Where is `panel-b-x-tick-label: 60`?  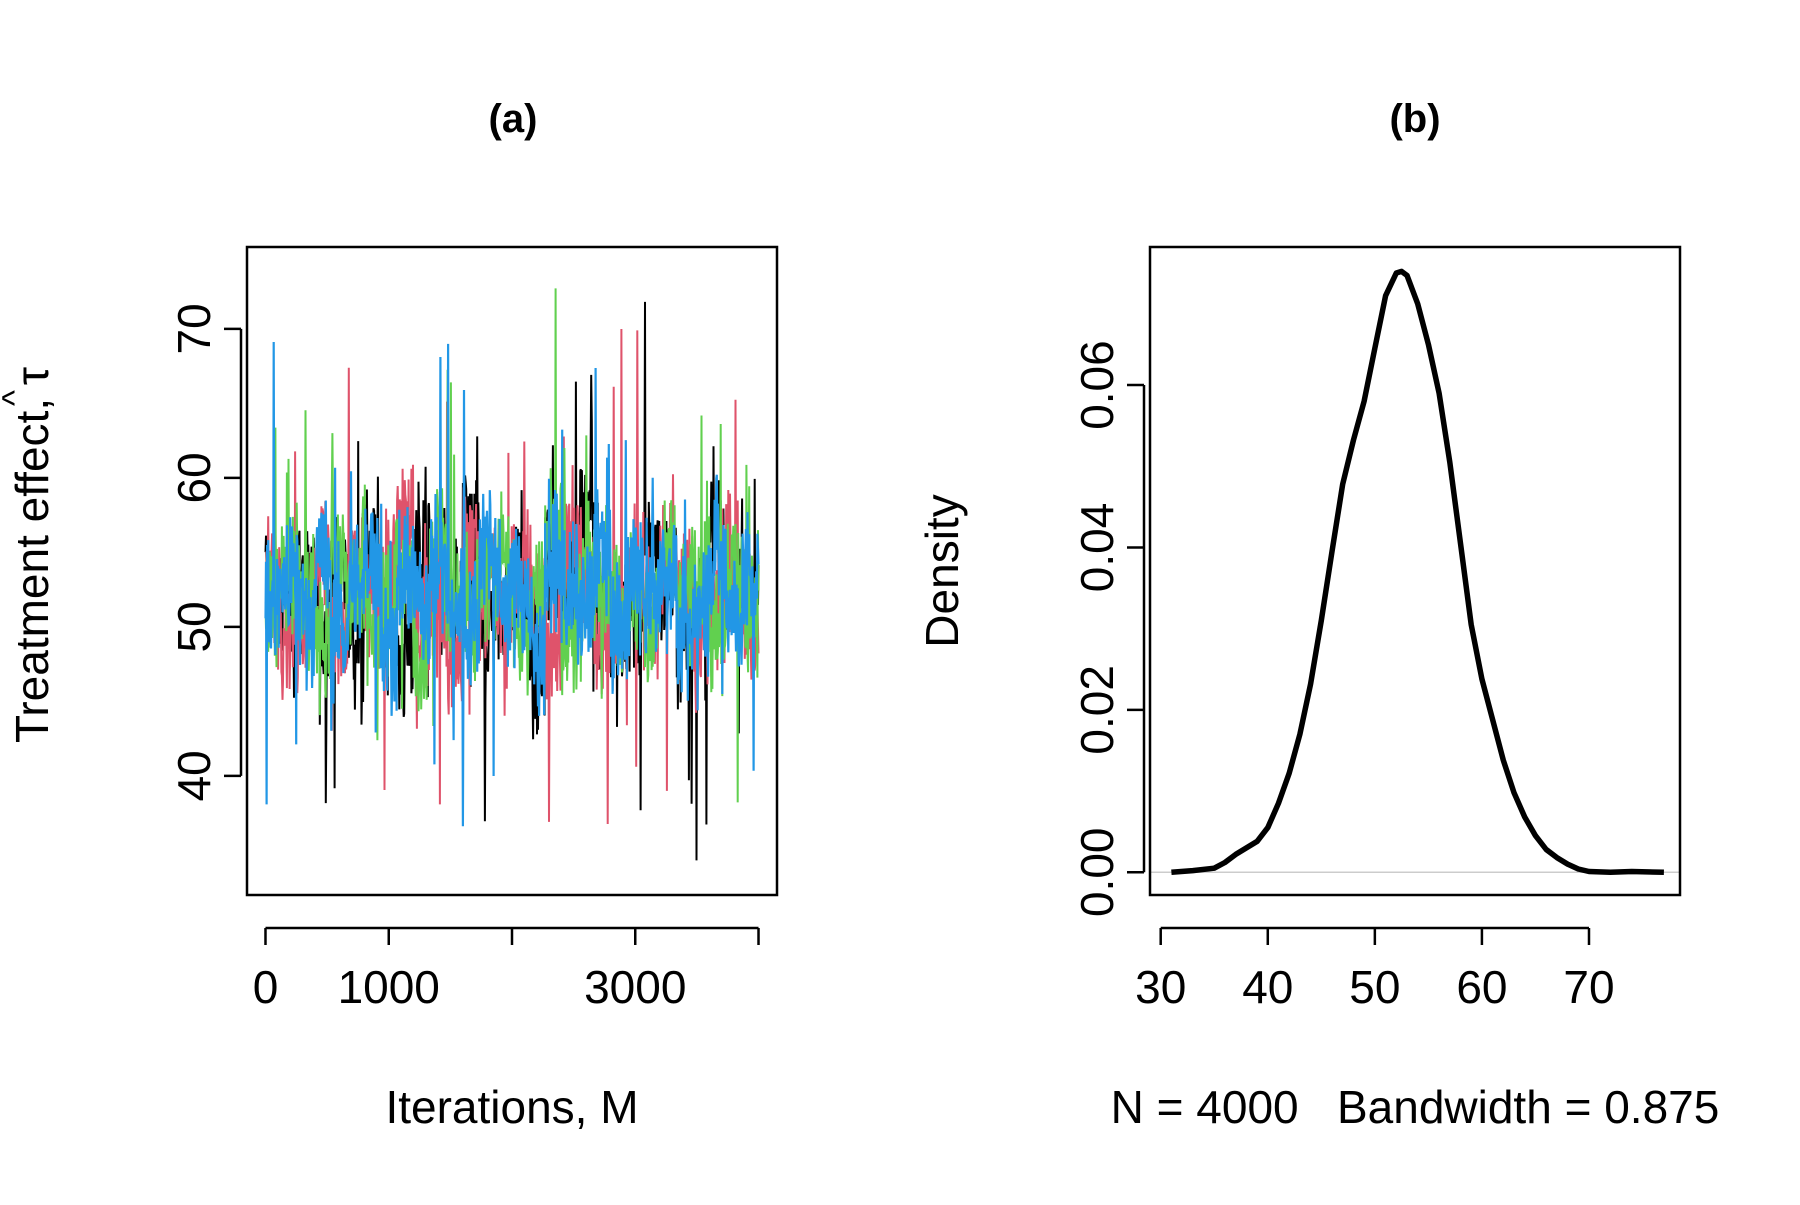 panel-b-x-tick-label: 60 is located at coordinates (1481, 987).